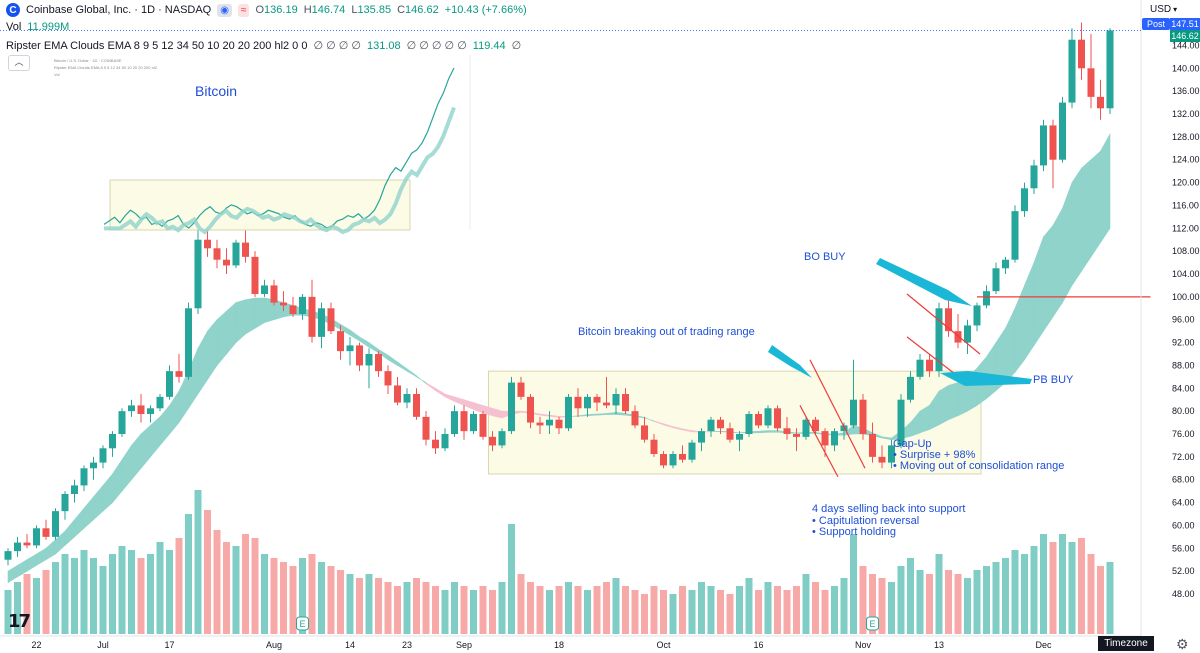 The width and height of the screenshot is (1200, 653). What do you see at coordinates (328, 10) in the screenshot?
I see `high-value: 146.74` at bounding box center [328, 10].